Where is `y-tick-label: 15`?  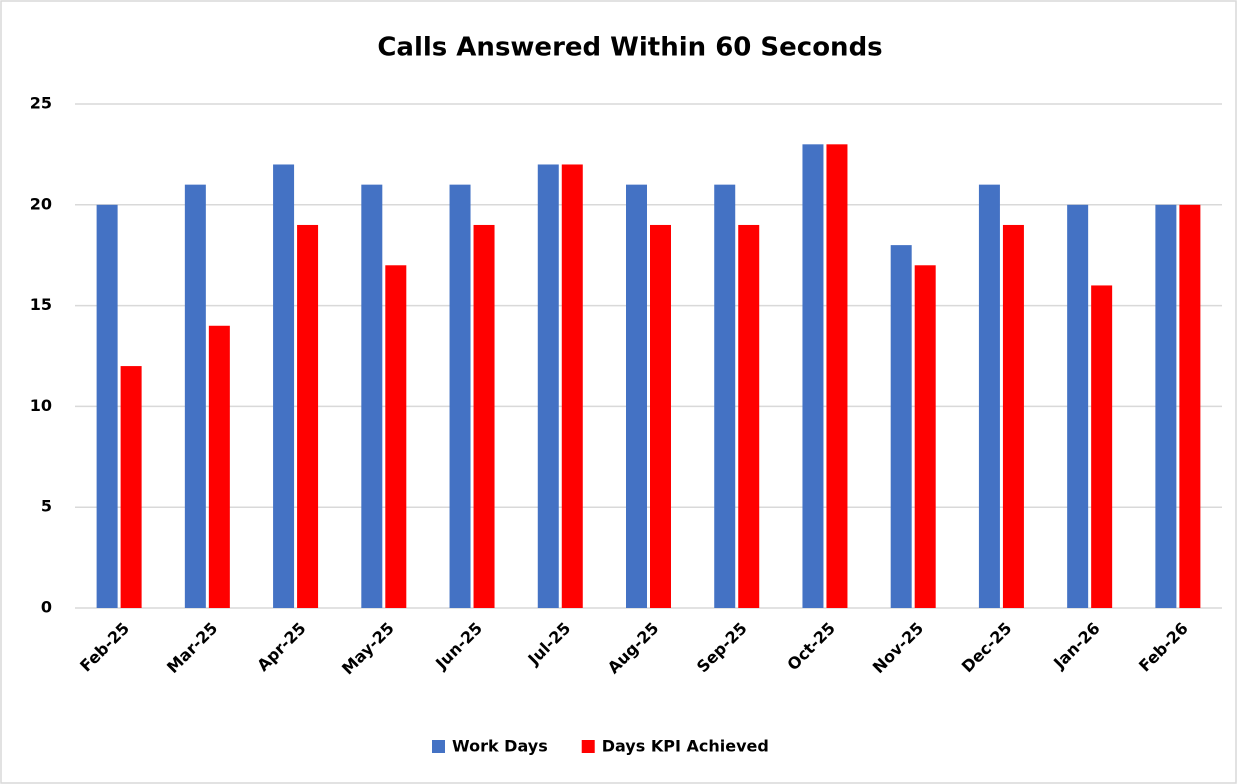
y-tick-label: 15 is located at coordinates (41, 304).